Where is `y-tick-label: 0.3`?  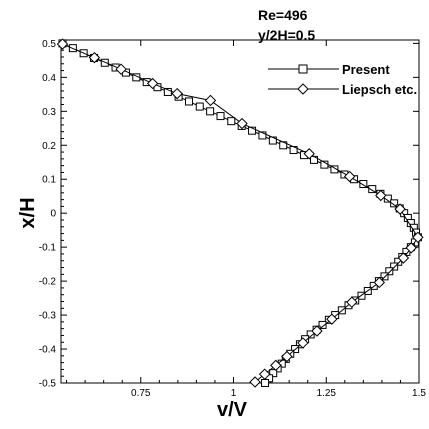
y-tick-label: 0.3 is located at coordinates (49, 112).